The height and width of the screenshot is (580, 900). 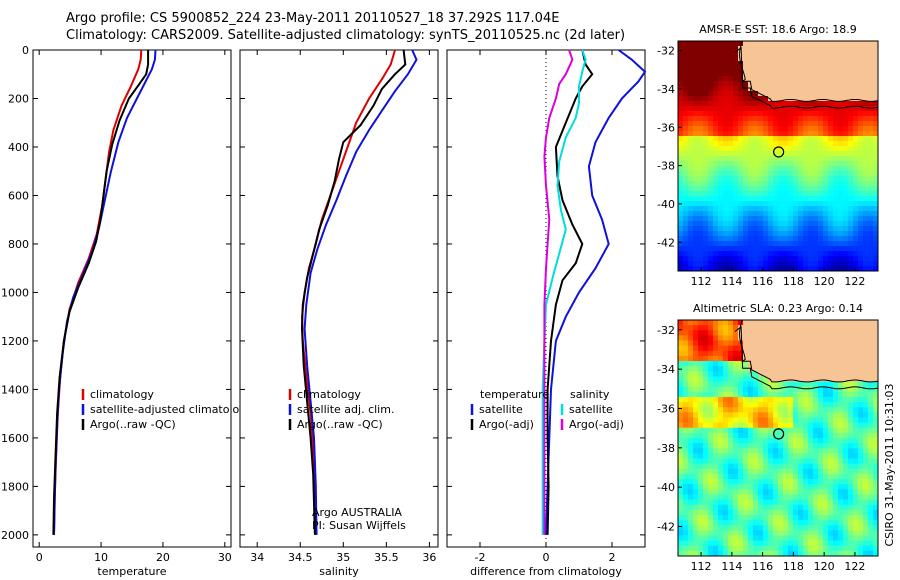 I want to click on x-tick-label: 2, so click(x=612, y=557).